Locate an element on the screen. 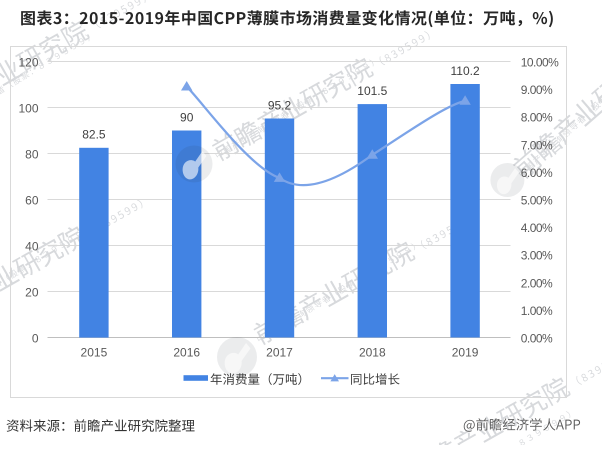  svg-text: 2018 is located at coordinates (372, 353).